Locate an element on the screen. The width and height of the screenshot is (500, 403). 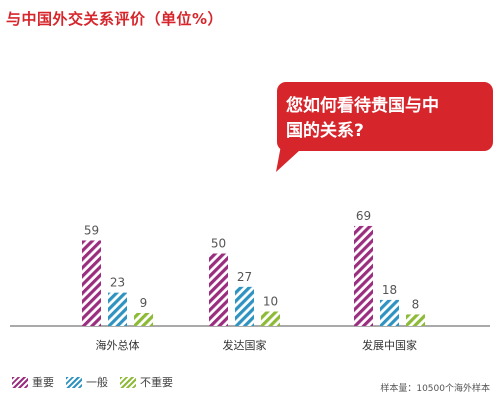
chart-title: 与中国外交关系评价（单位%） is located at coordinates (115, 19).